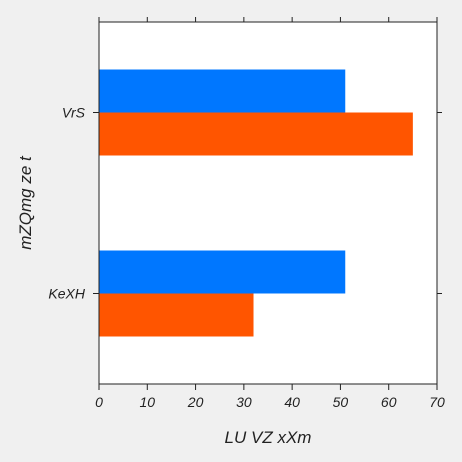 This screenshot has width=462, height=462. What do you see at coordinates (341, 402) in the screenshot?
I see `x-tick-label: 50` at bounding box center [341, 402].